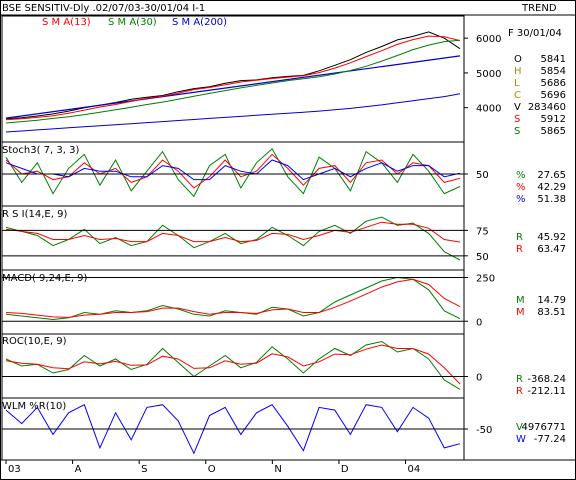  What do you see at coordinates (553, 59) in the screenshot?
I see `info-value: 5841` at bounding box center [553, 59].